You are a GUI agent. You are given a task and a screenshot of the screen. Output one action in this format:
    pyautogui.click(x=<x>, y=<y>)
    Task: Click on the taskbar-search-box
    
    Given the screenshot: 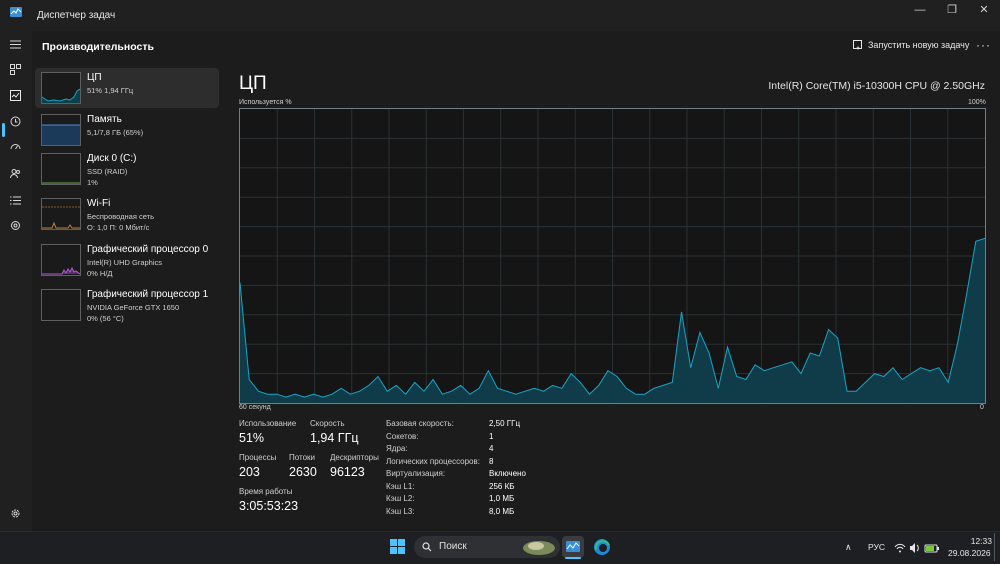 What is the action you would take?
    pyautogui.click(x=487, y=547)
    